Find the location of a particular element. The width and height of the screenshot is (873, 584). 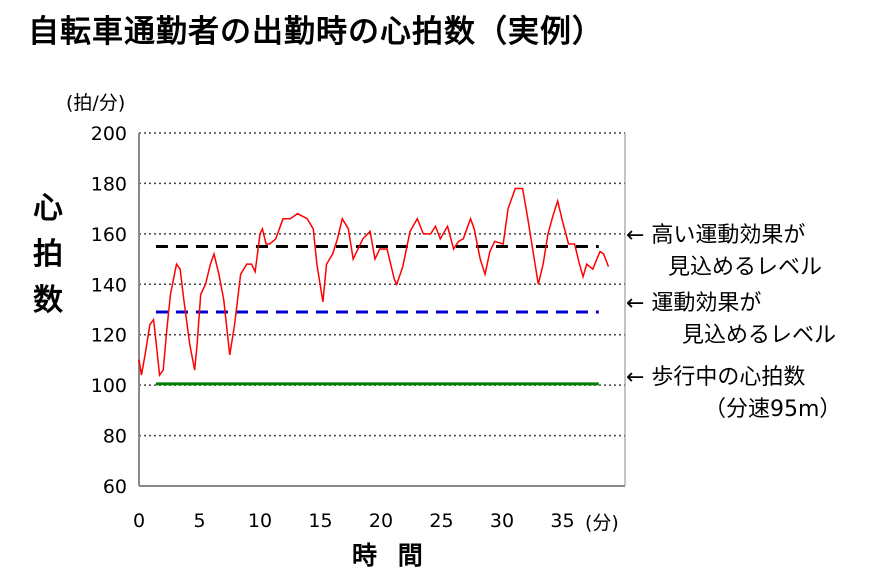

chart-title: 自転車通勤者の出勤時の心拍数（実例） is located at coordinates (316, 32).